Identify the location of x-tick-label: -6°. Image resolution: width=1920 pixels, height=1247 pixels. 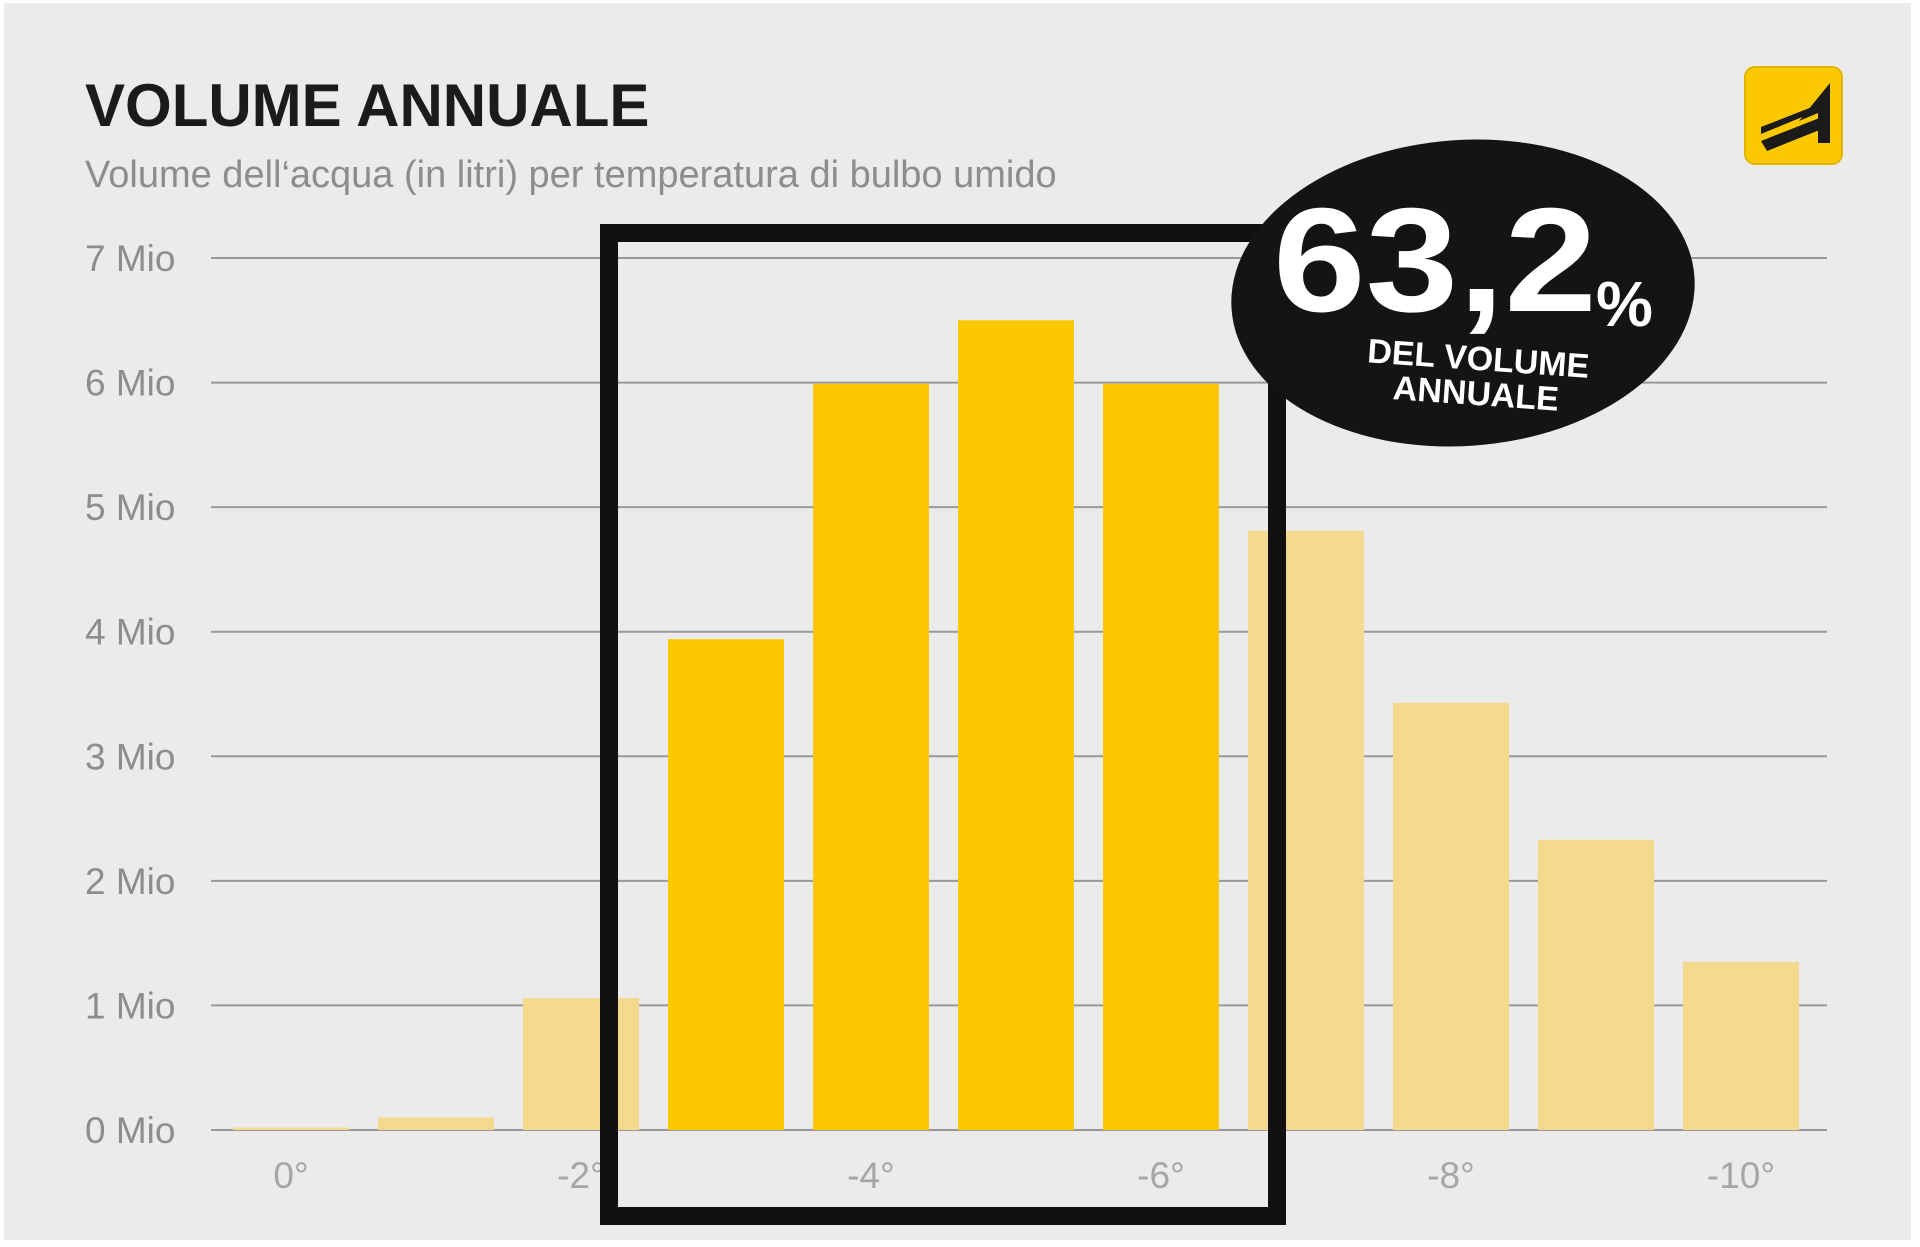
(1161, 1175).